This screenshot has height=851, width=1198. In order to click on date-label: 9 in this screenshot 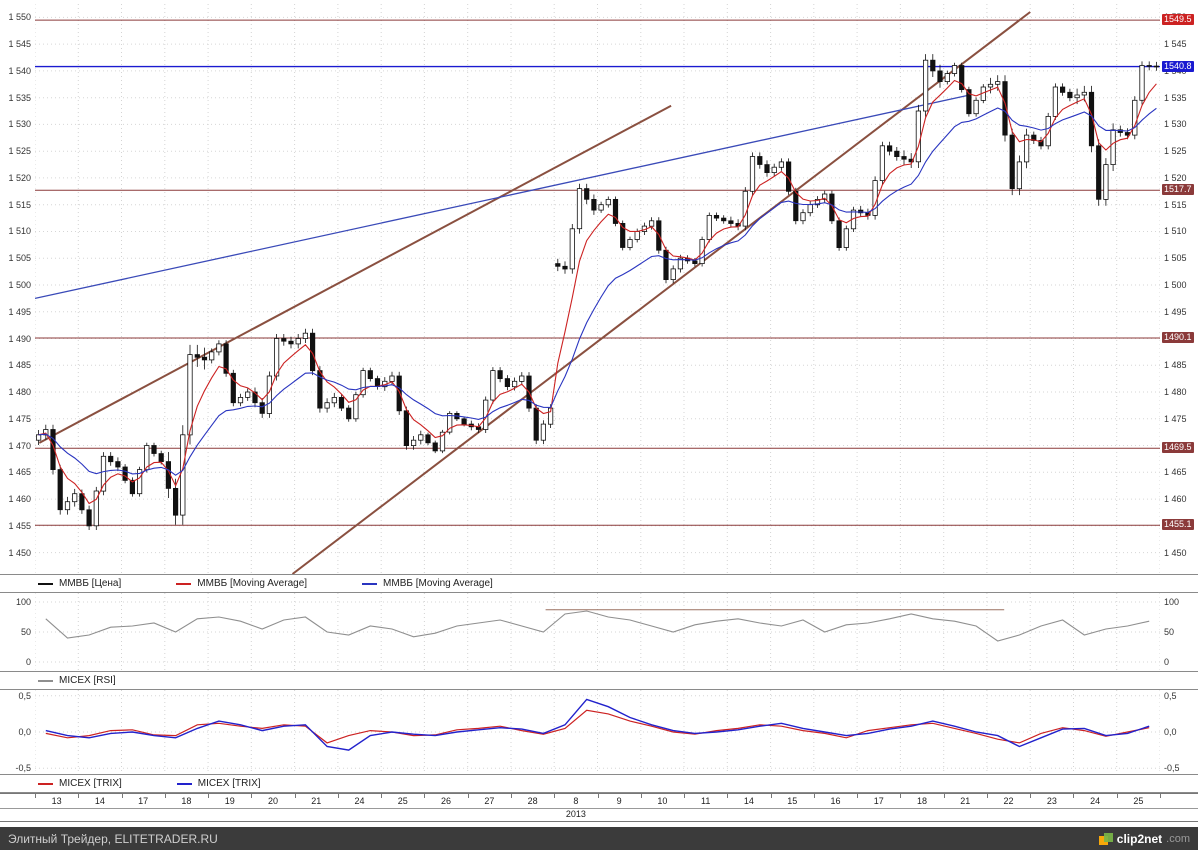, I will do `click(619, 801)`.